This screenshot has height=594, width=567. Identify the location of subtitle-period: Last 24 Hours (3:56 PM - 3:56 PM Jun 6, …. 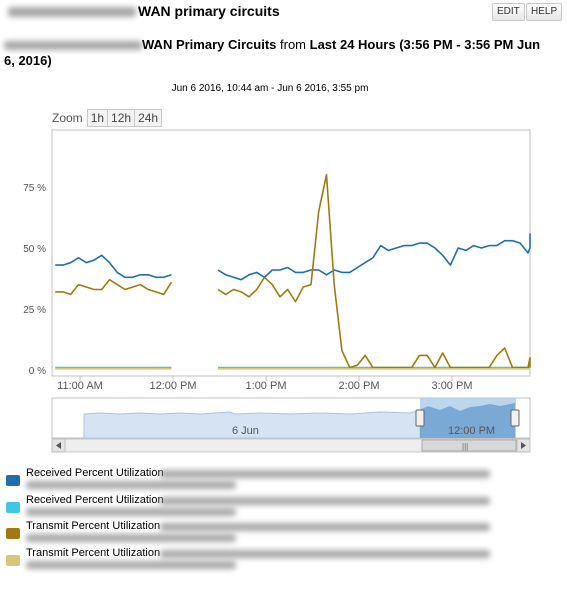
(272, 52).